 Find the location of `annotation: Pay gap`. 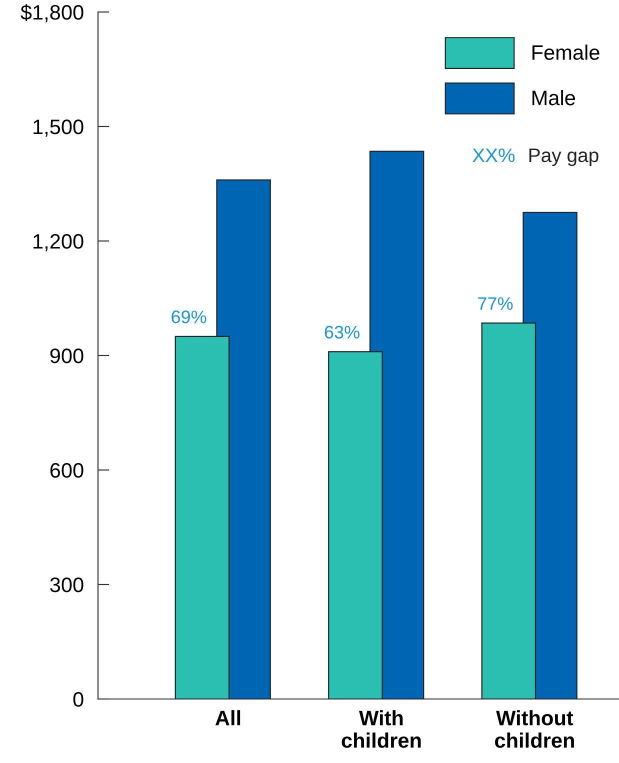

annotation: Pay gap is located at coordinates (563, 157).